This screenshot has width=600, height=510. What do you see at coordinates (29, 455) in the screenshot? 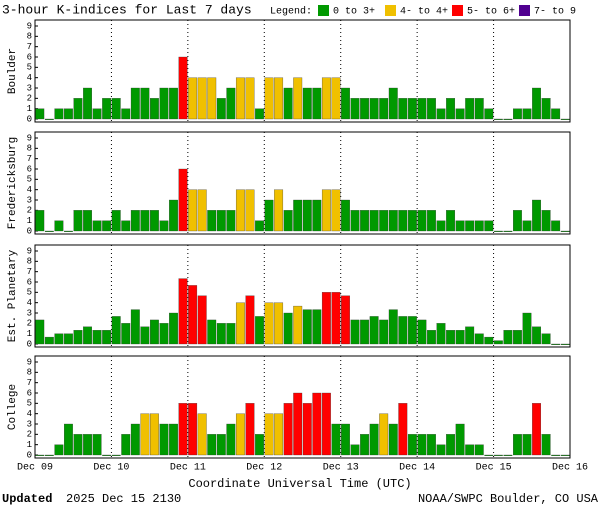
I see `y-tick-label: 0` at bounding box center [29, 455].